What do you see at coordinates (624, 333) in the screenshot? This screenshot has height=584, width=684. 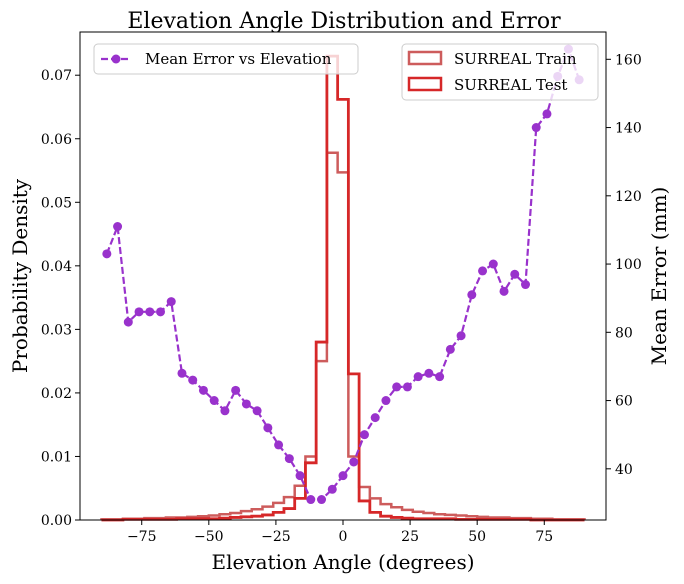 I see `y-right-tick-label: 80` at bounding box center [624, 333].